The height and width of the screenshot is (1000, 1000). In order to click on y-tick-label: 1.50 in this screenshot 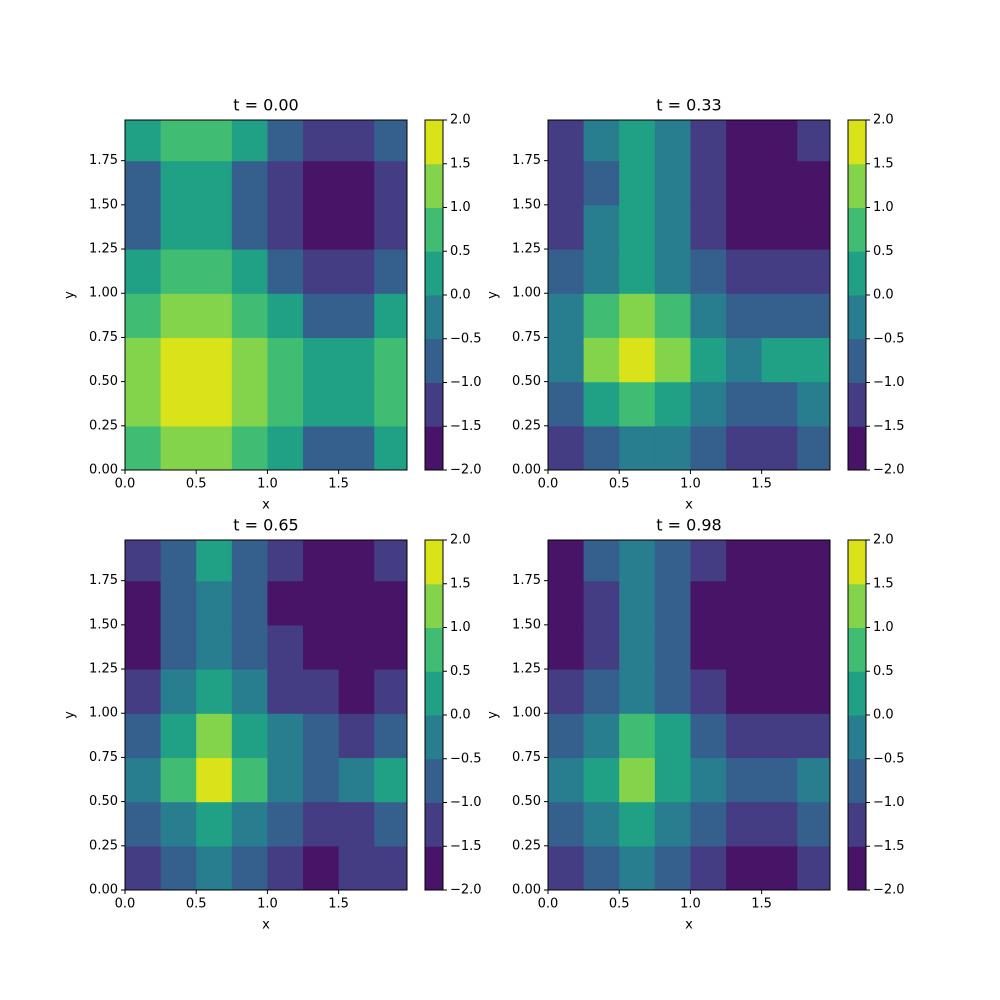, I will do `click(526, 204)`.